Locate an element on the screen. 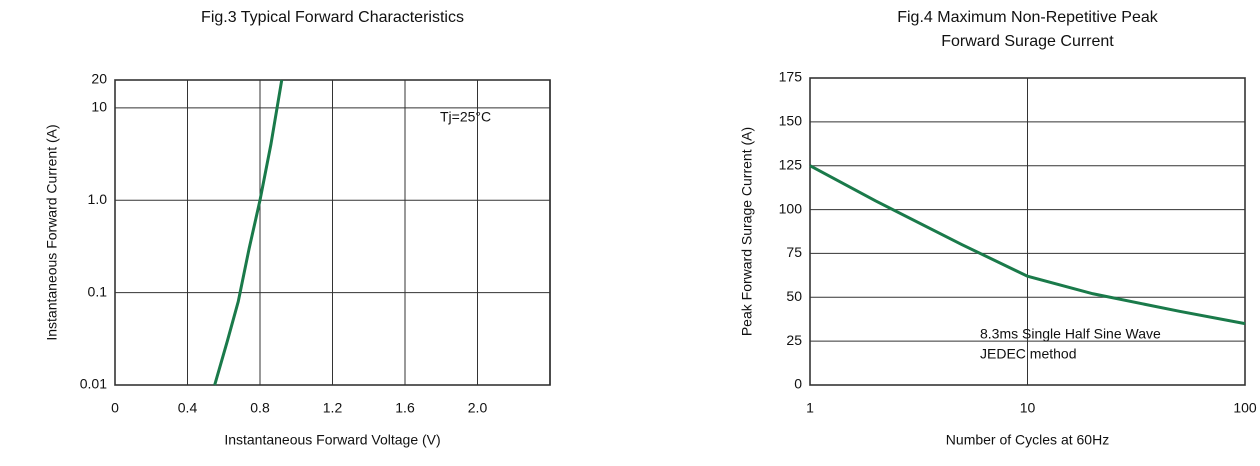 The height and width of the screenshot is (466, 1260). y-tick-label: 0.1 is located at coordinates (98, 291).